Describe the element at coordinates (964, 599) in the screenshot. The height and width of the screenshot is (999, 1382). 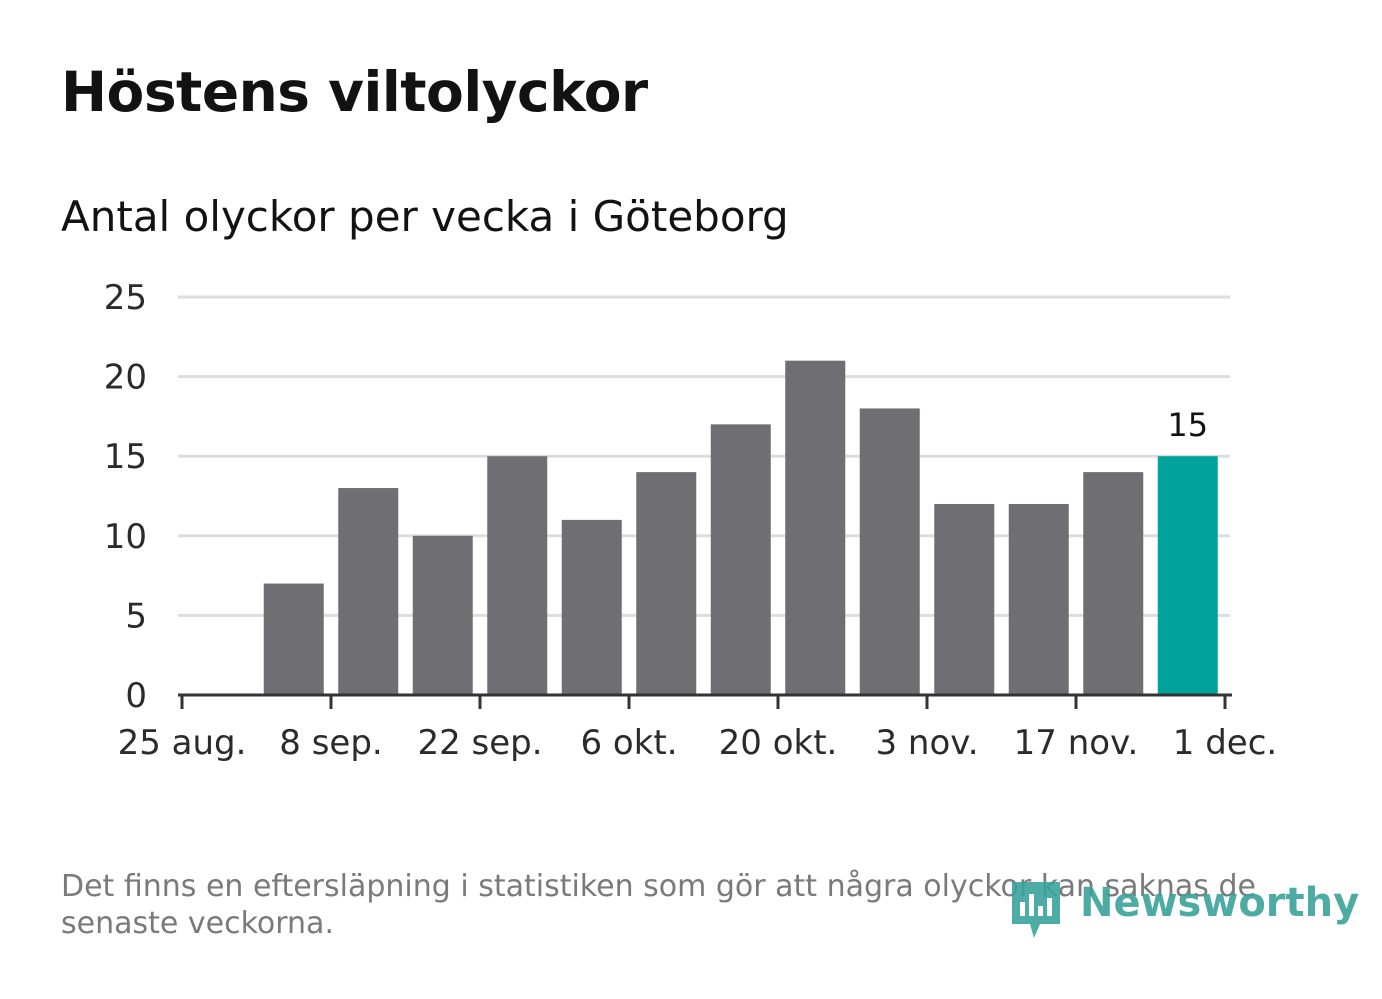
I see `bar-3-nov` at that location.